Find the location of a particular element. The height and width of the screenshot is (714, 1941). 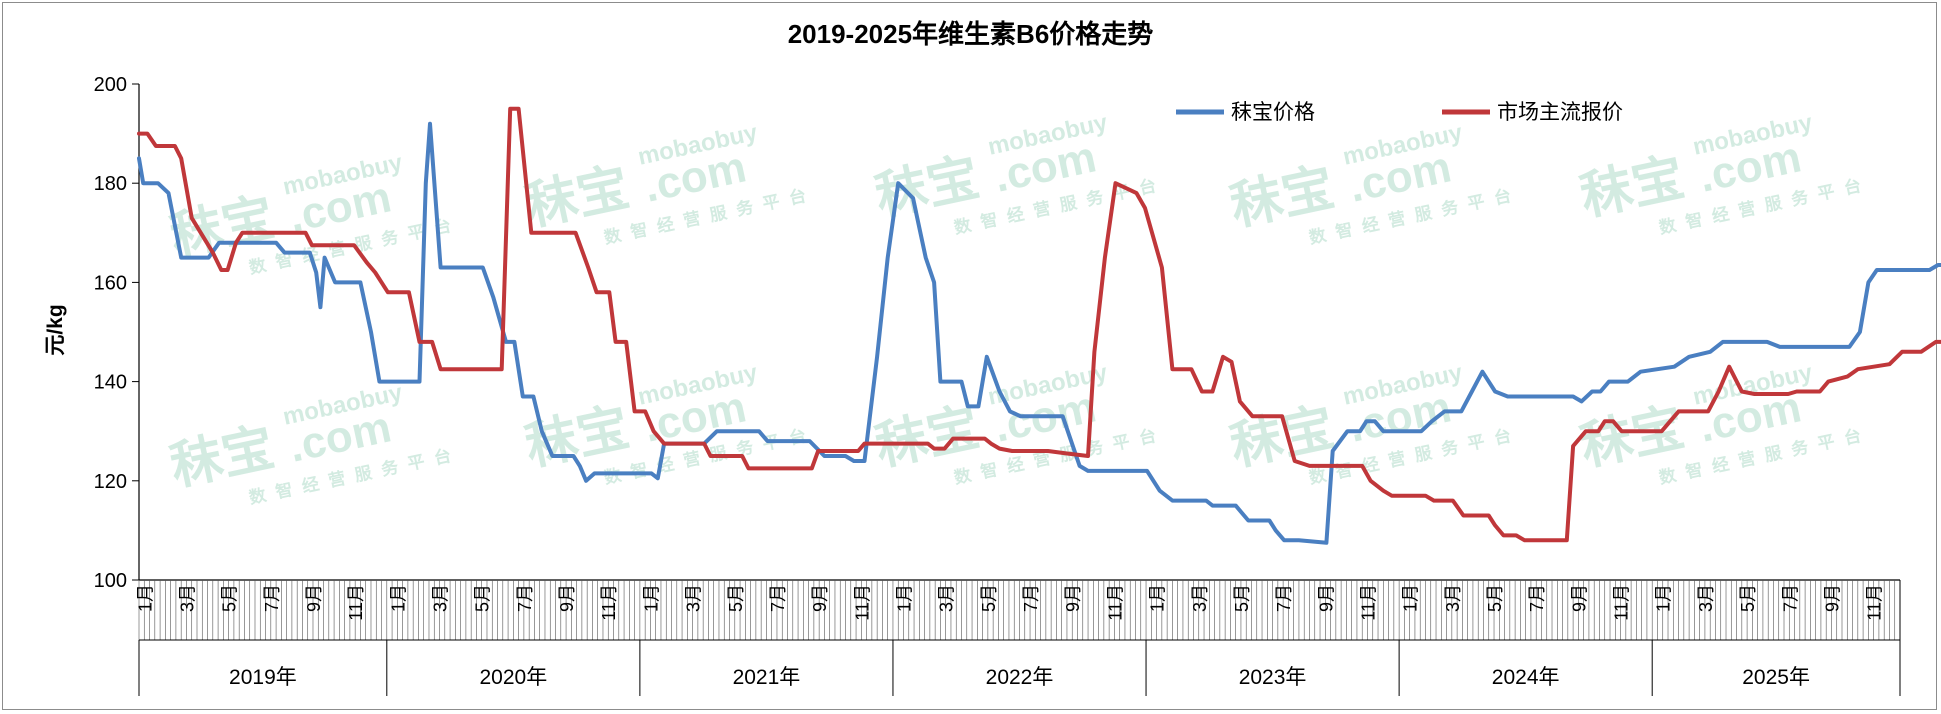

y-tick-label: 140 is located at coordinates (110, 383).